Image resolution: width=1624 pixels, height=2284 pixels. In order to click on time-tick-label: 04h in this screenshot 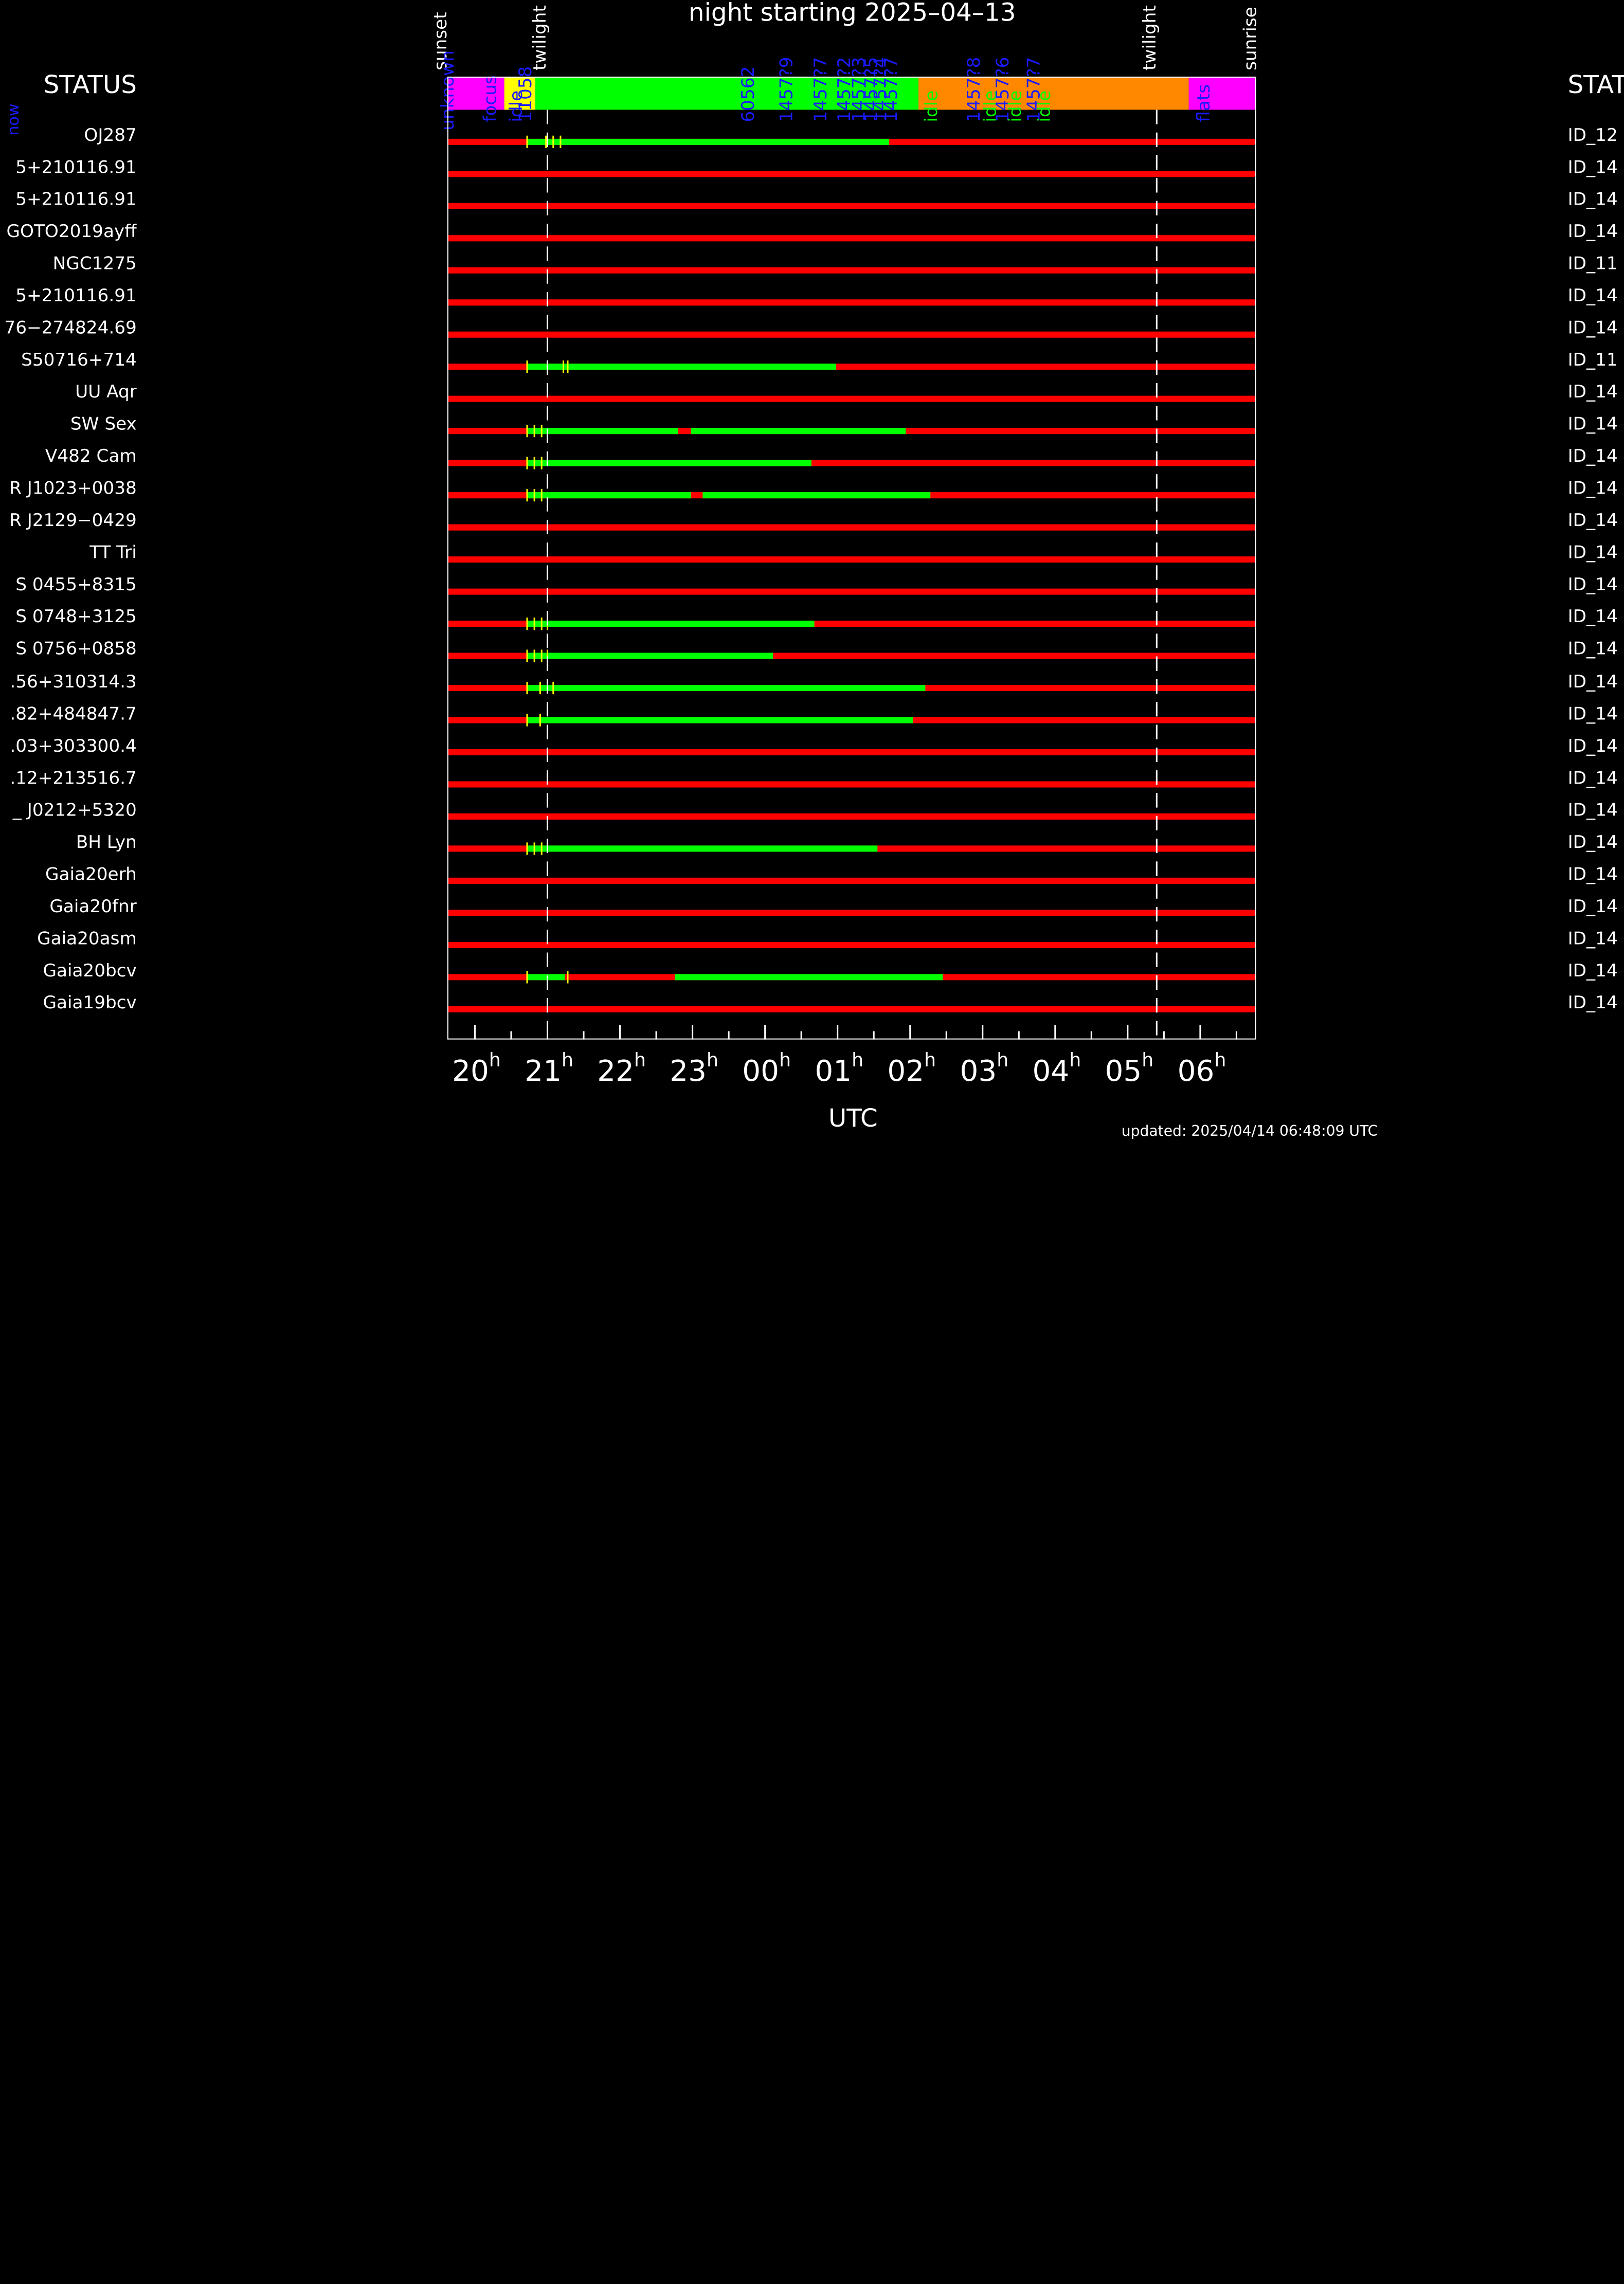, I will do `click(1056, 1070)`.